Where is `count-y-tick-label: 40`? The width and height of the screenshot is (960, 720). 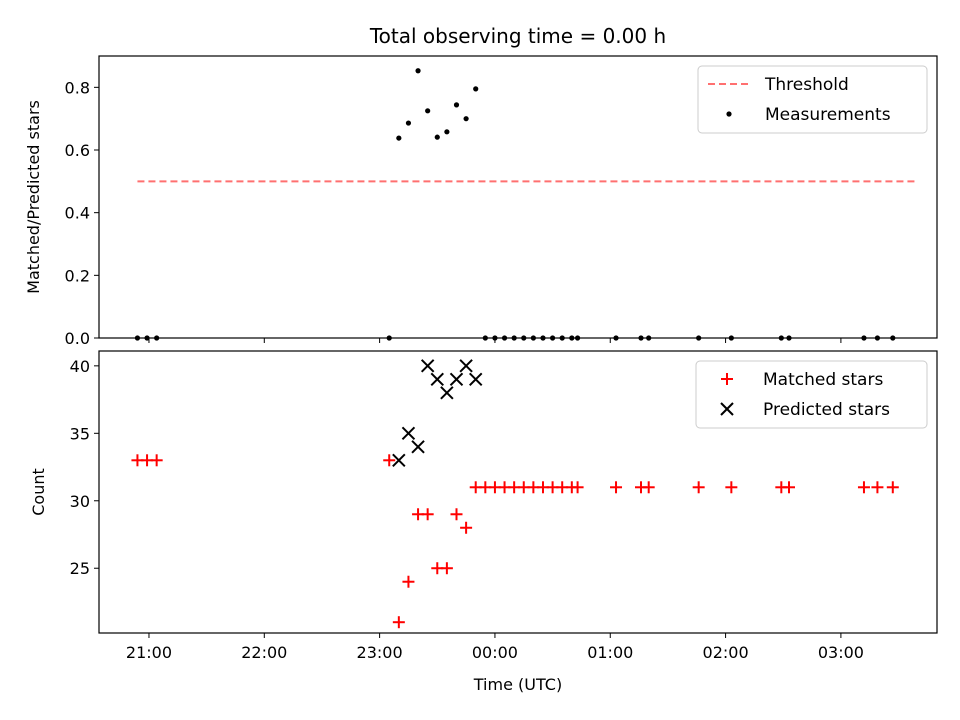 count-y-tick-label: 40 is located at coordinates (80, 366).